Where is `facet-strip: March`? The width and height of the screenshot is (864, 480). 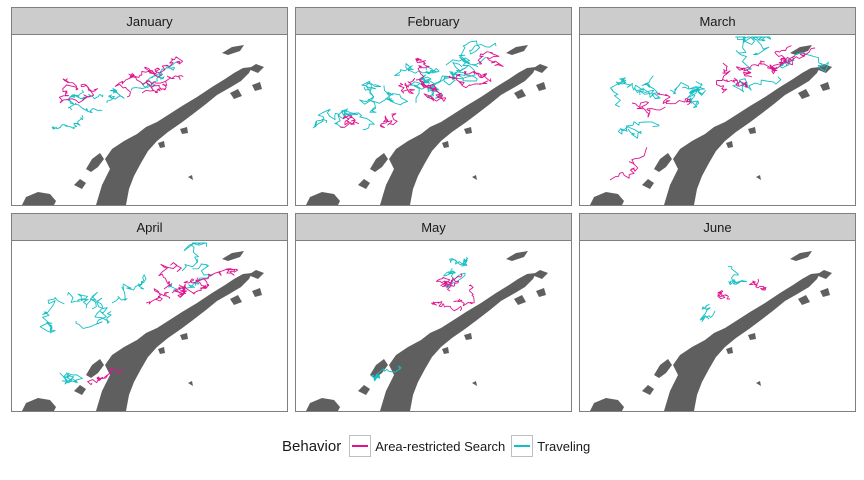
facet-strip: March is located at coordinates (717, 21).